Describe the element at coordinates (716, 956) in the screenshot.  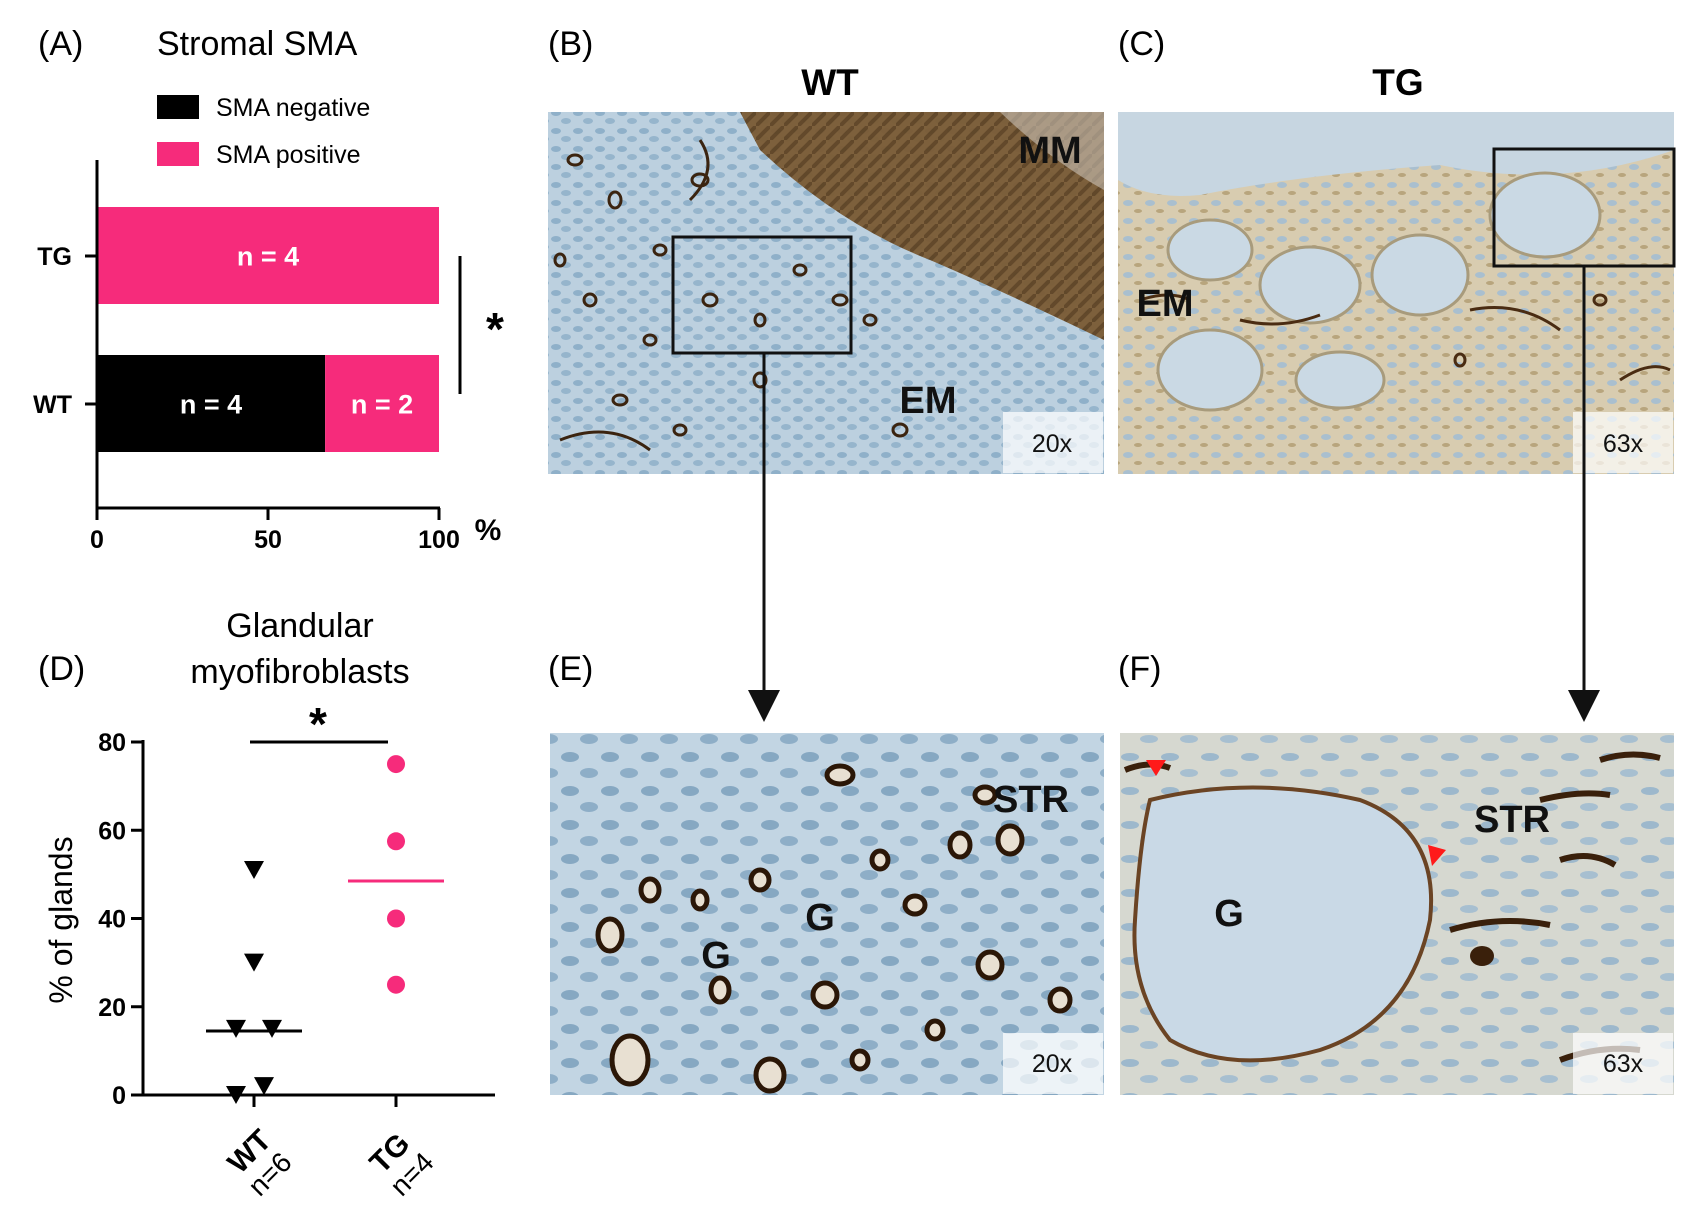
I see `label-g-e2: G` at that location.